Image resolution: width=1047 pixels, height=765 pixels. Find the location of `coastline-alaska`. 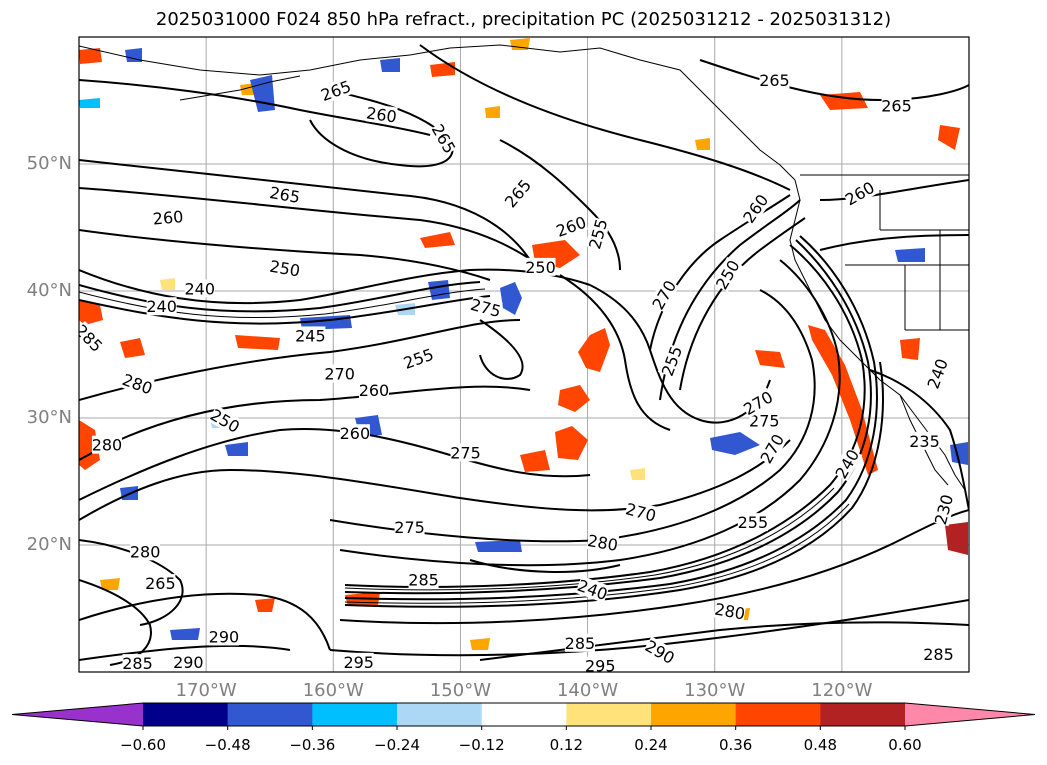

coastline-alaska is located at coordinates (437, 112).